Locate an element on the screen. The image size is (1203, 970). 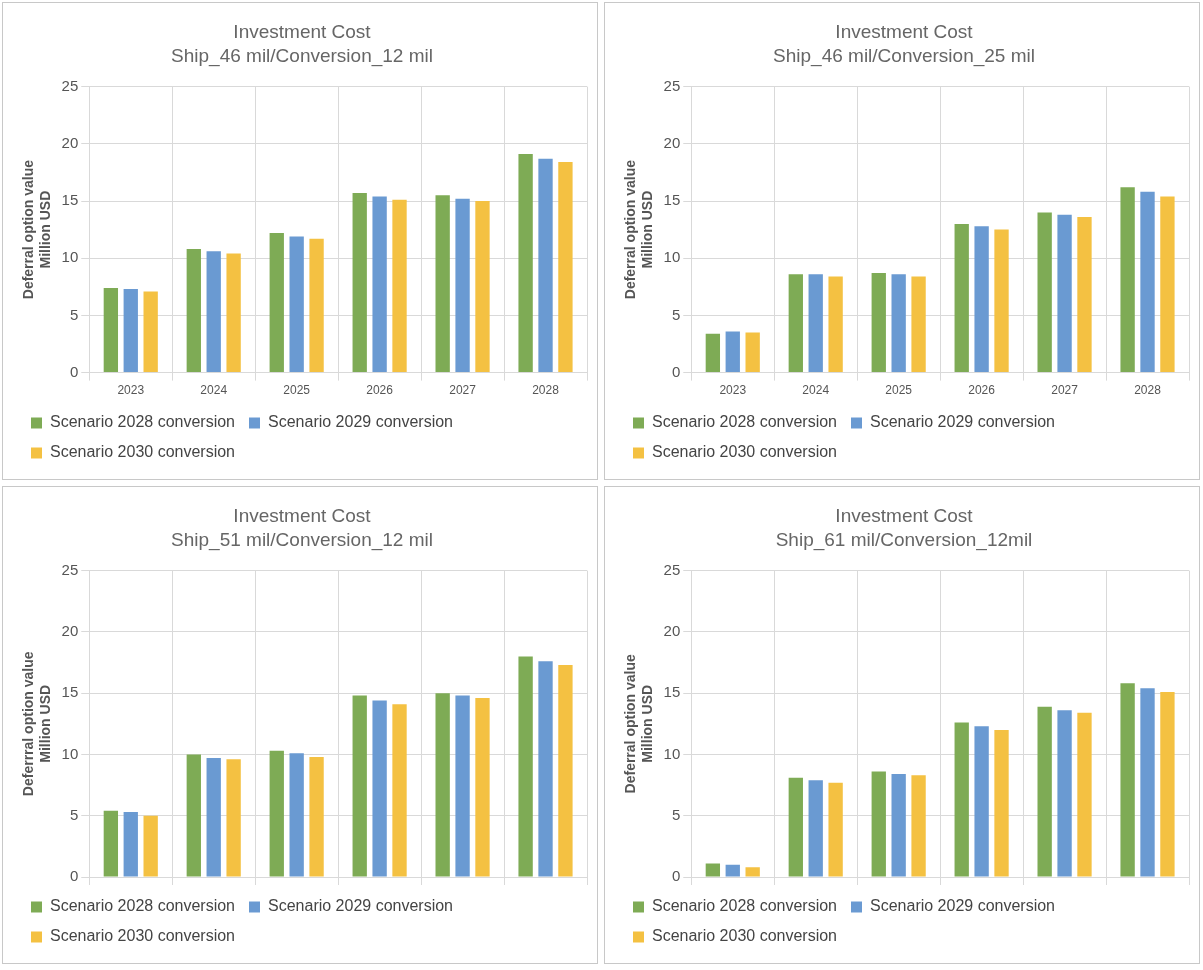
chart-subtitle: Ship_46 mil/Conversion_12 mil is located at coordinates (302, 56).